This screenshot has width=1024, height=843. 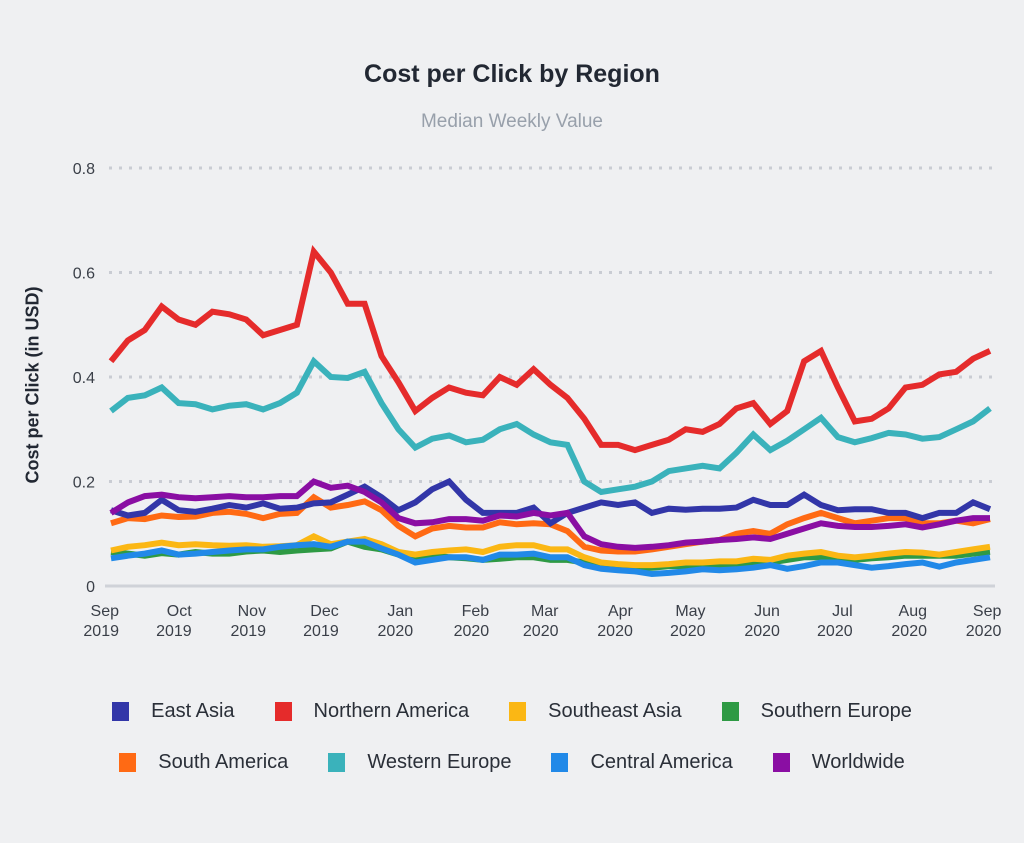 I want to click on x-tick-label: May 2020, so click(x=688, y=621).